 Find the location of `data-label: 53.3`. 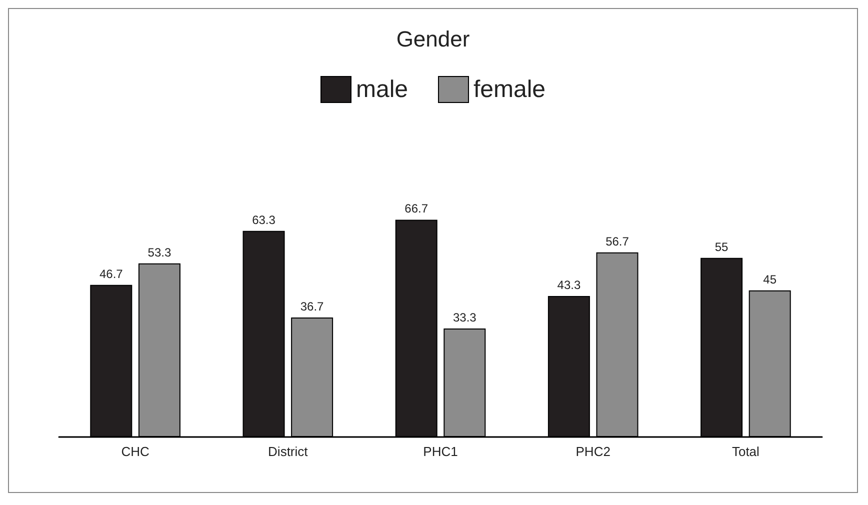

data-label: 53.3 is located at coordinates (160, 252).